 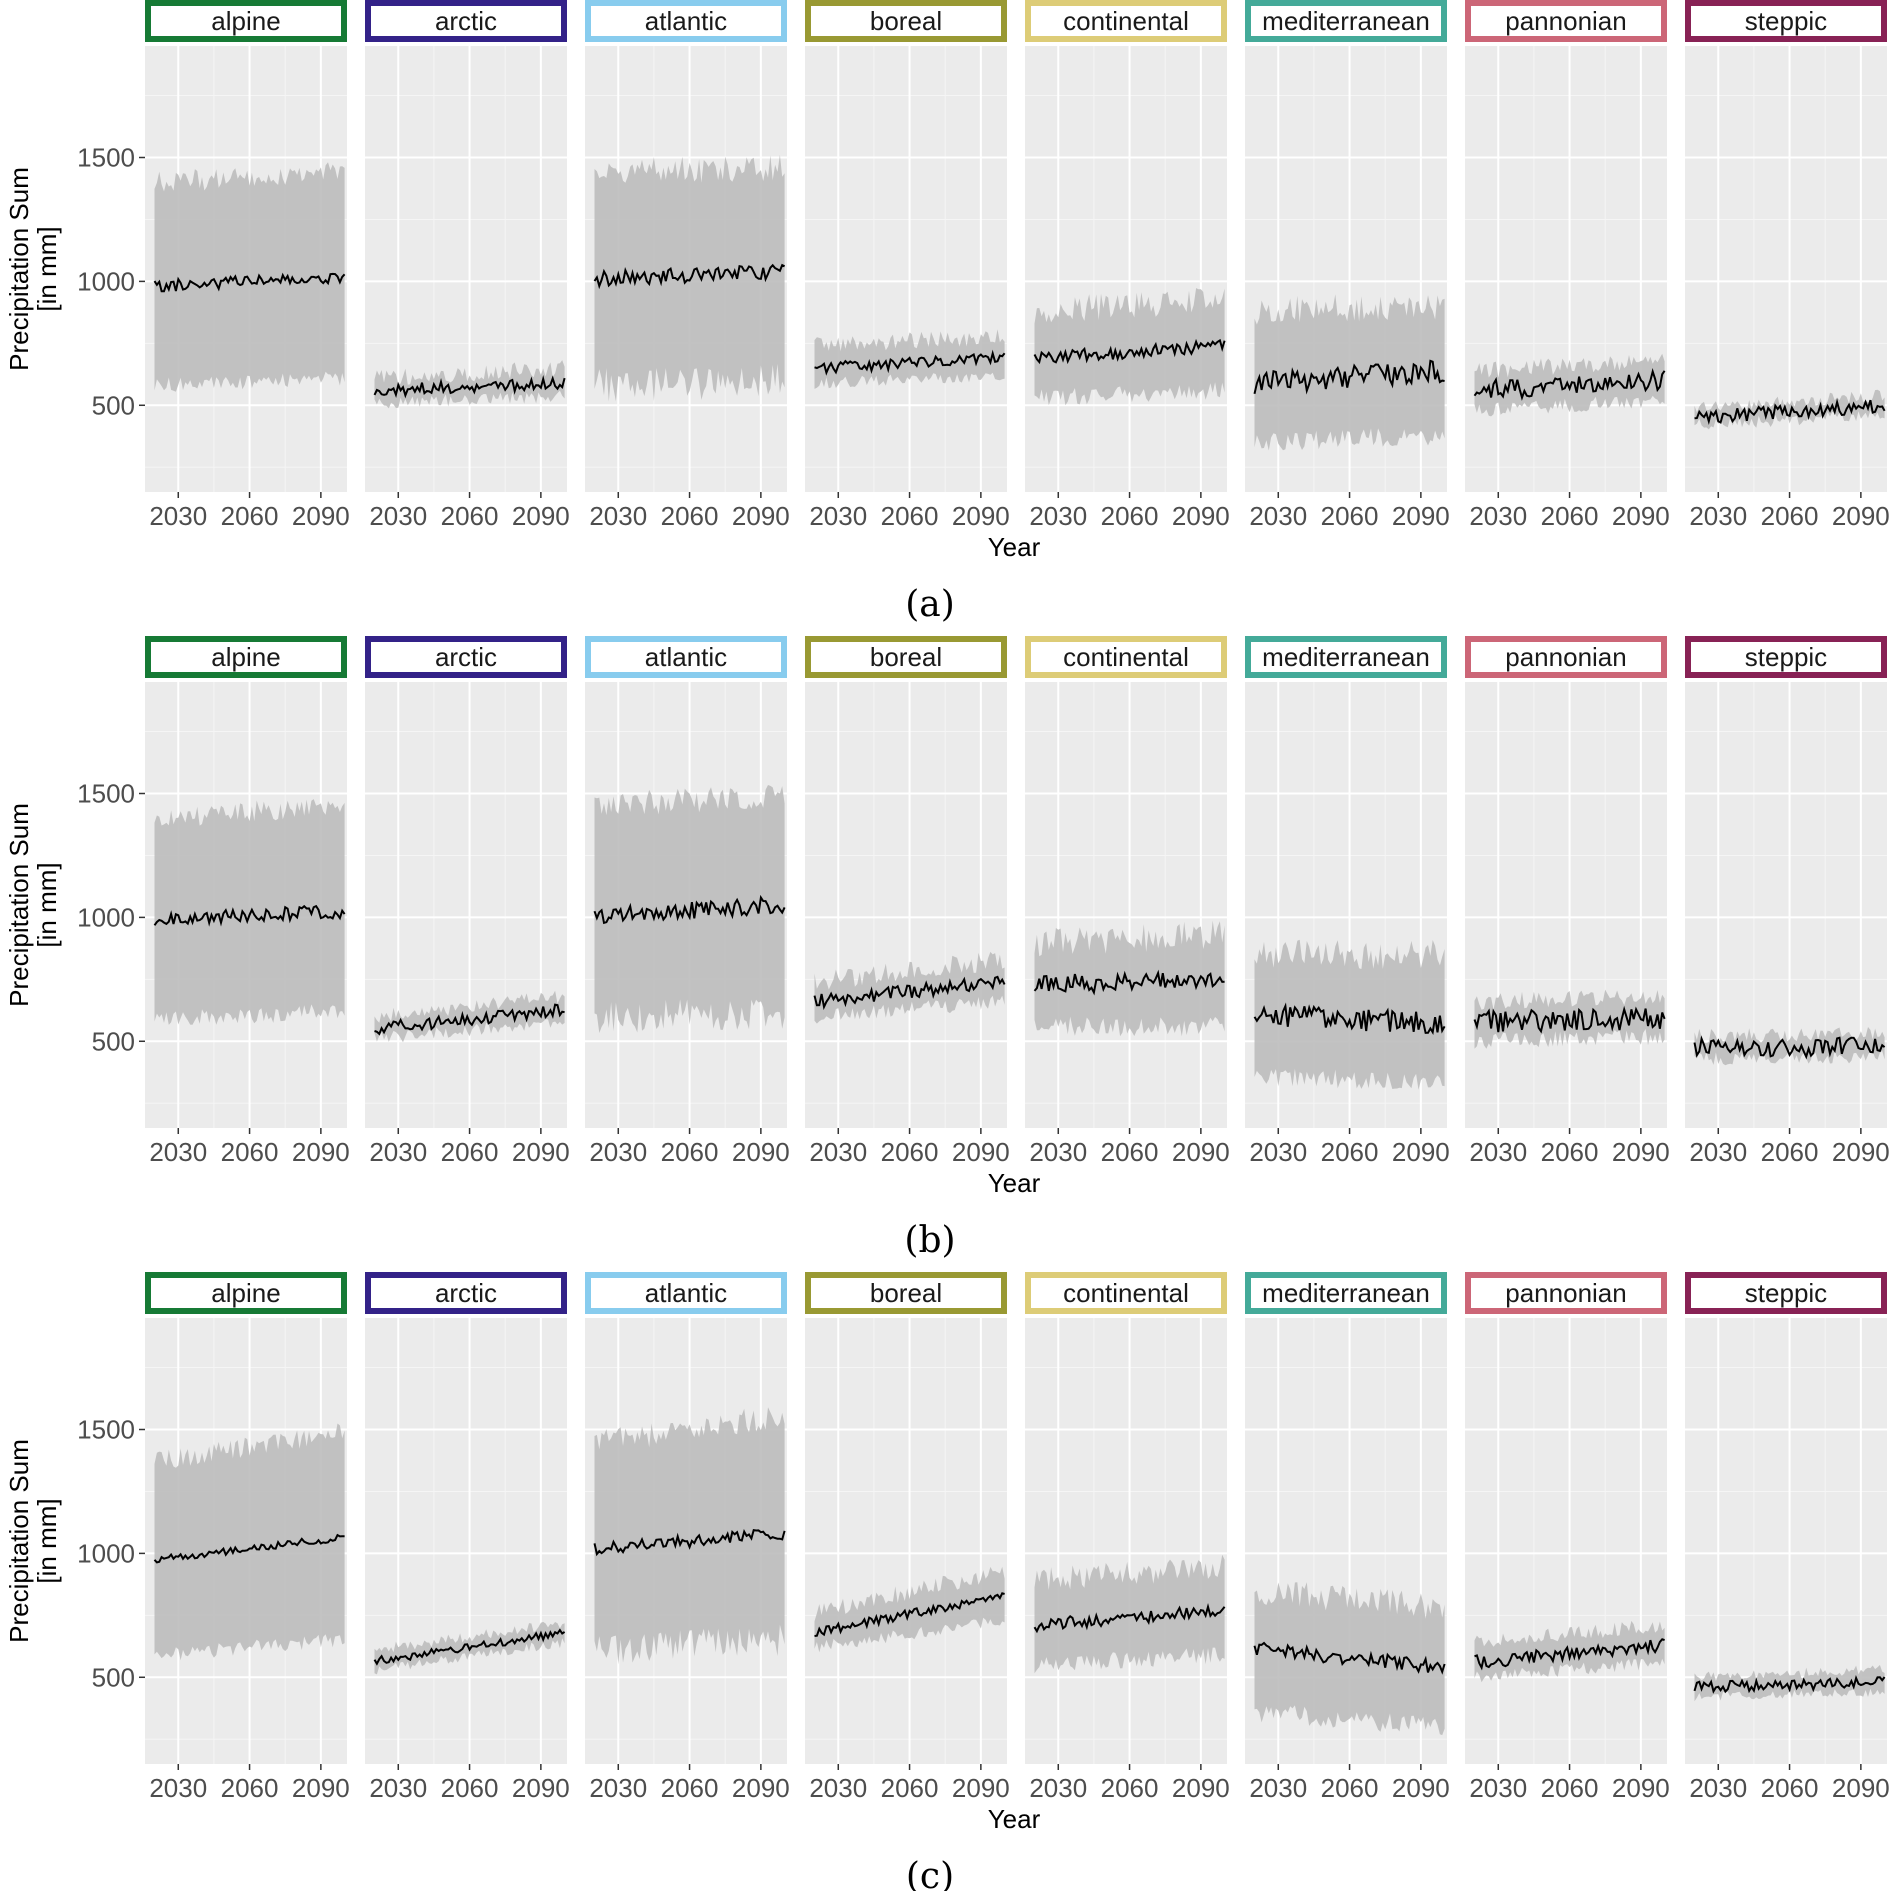 I want to click on y-axis-title: Precipitation Sum[in mm], so click(x=33, y=905).